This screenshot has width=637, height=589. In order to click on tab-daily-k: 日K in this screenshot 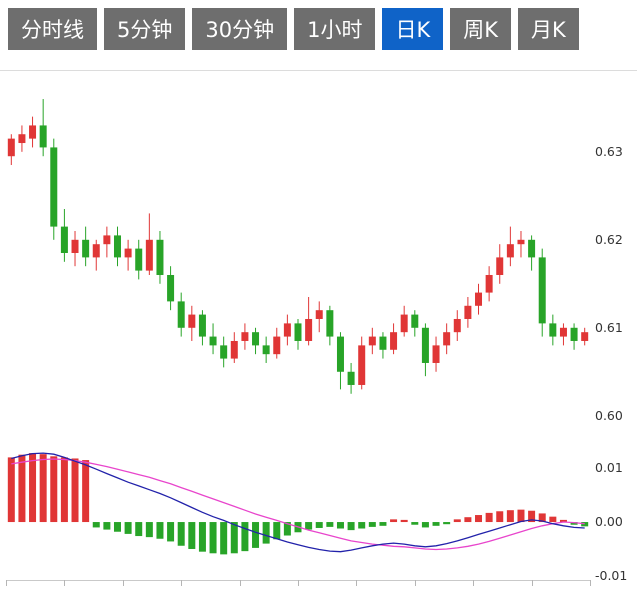, I will do `click(413, 29)`.